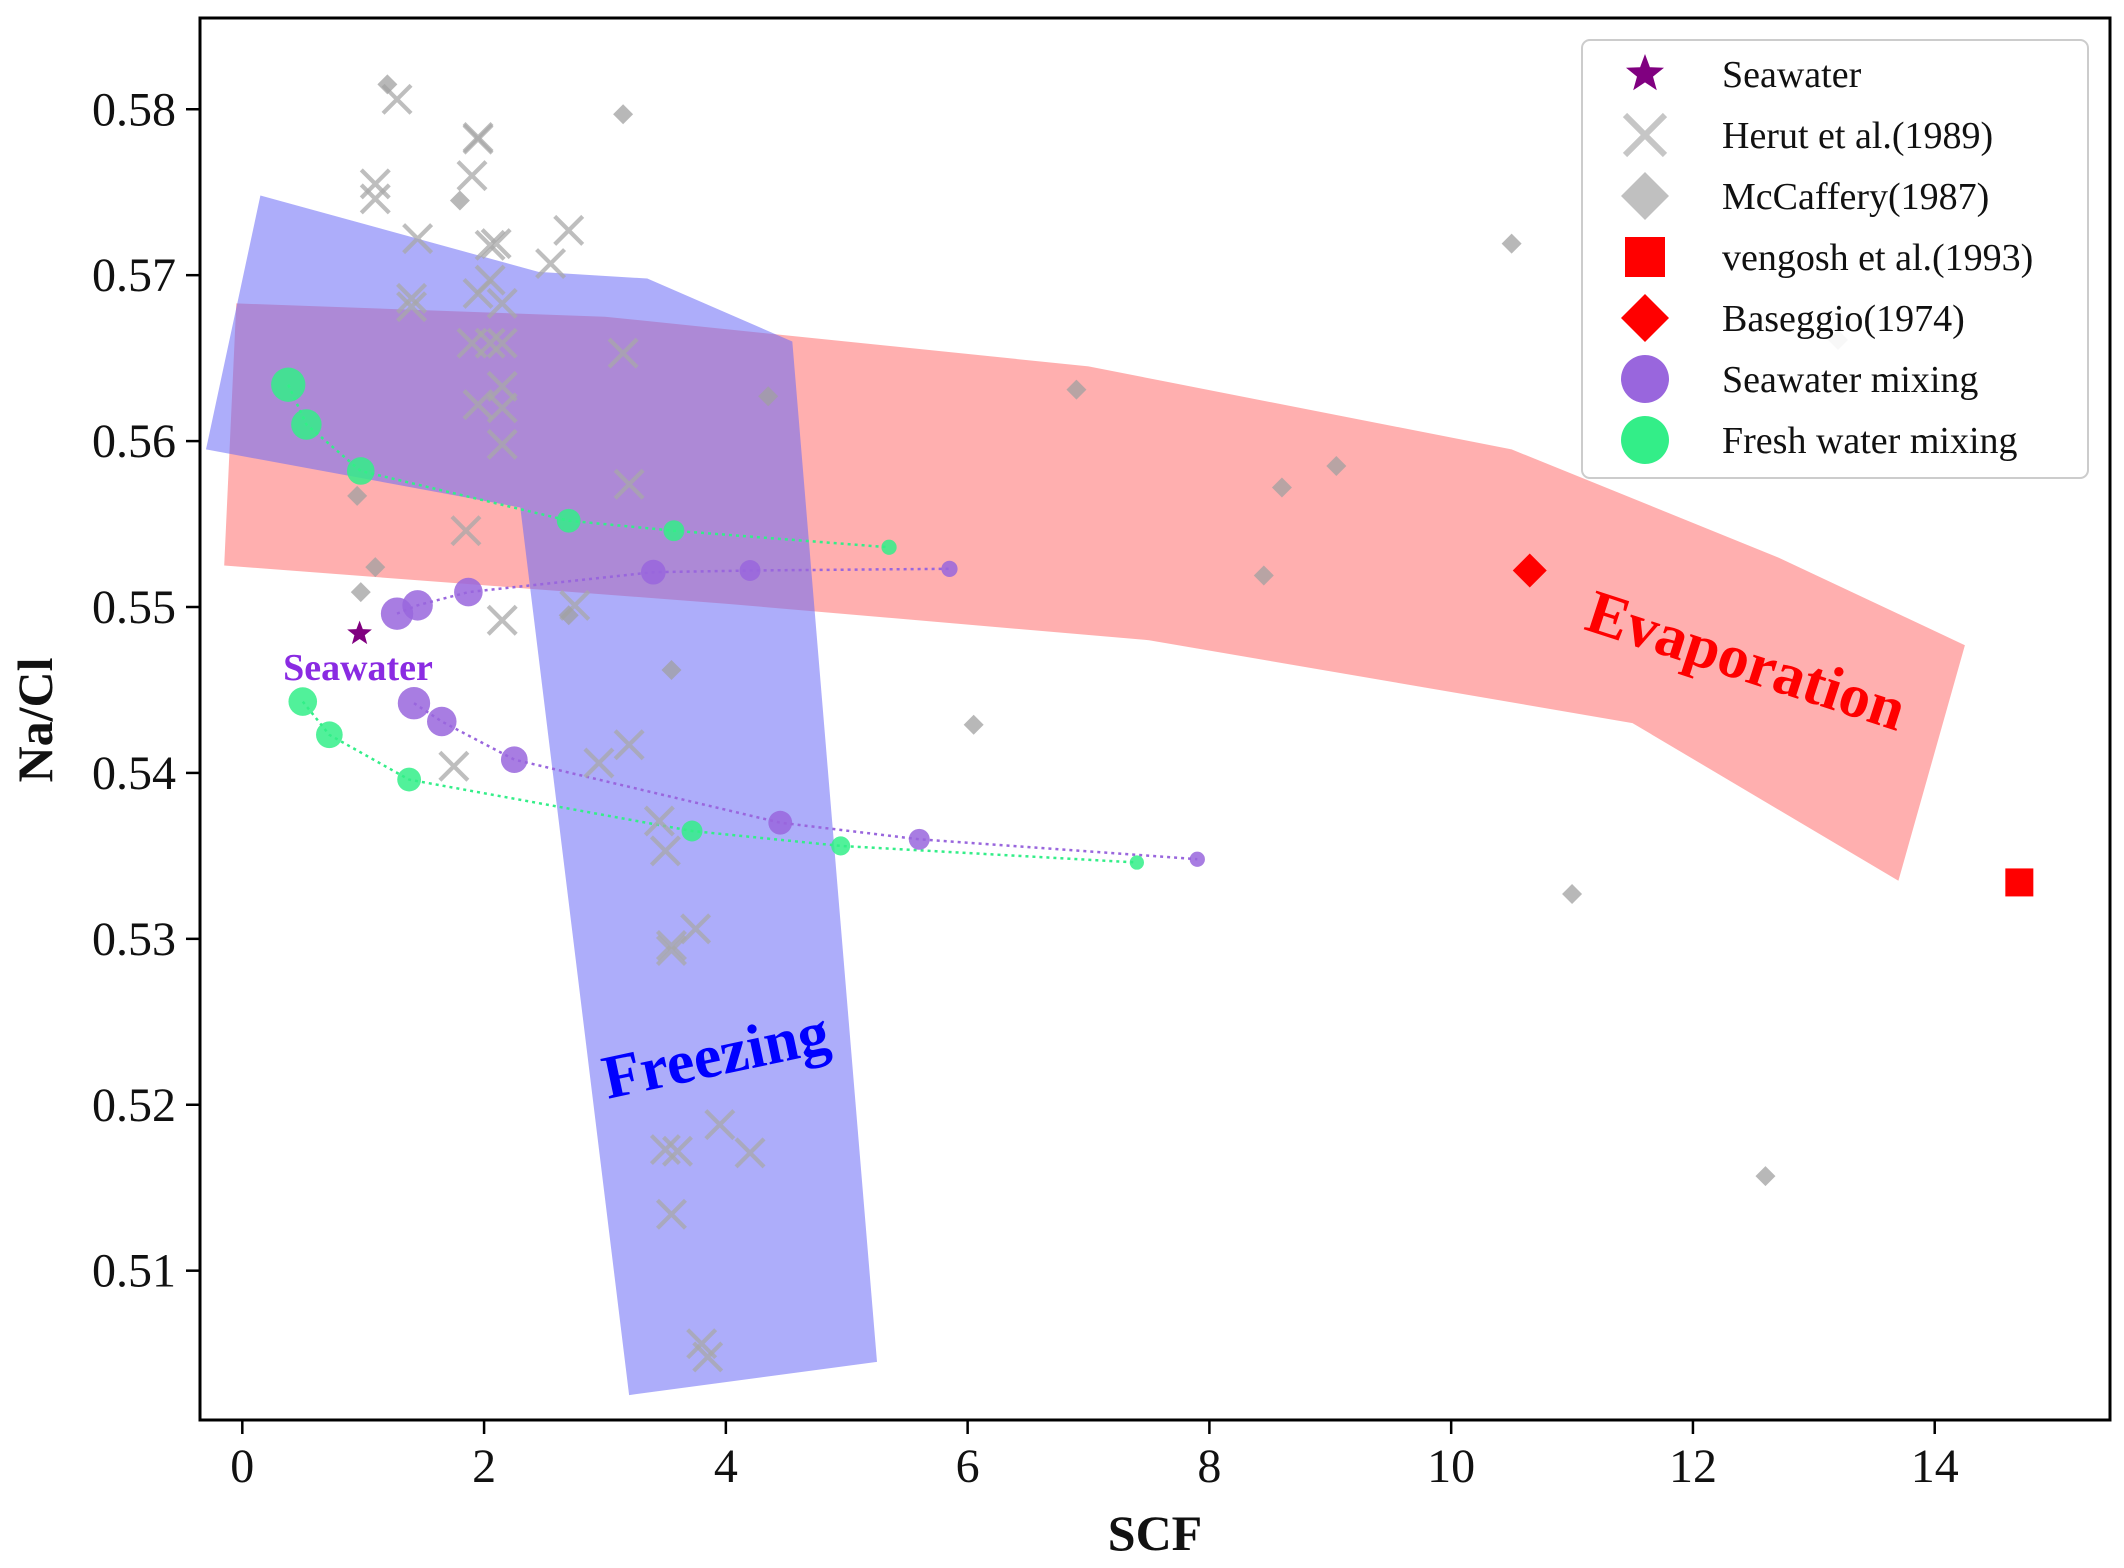 This screenshot has width=2124, height=1568. What do you see at coordinates (134, 1105) in the screenshot?
I see `y-tick-label: 0.52` at bounding box center [134, 1105].